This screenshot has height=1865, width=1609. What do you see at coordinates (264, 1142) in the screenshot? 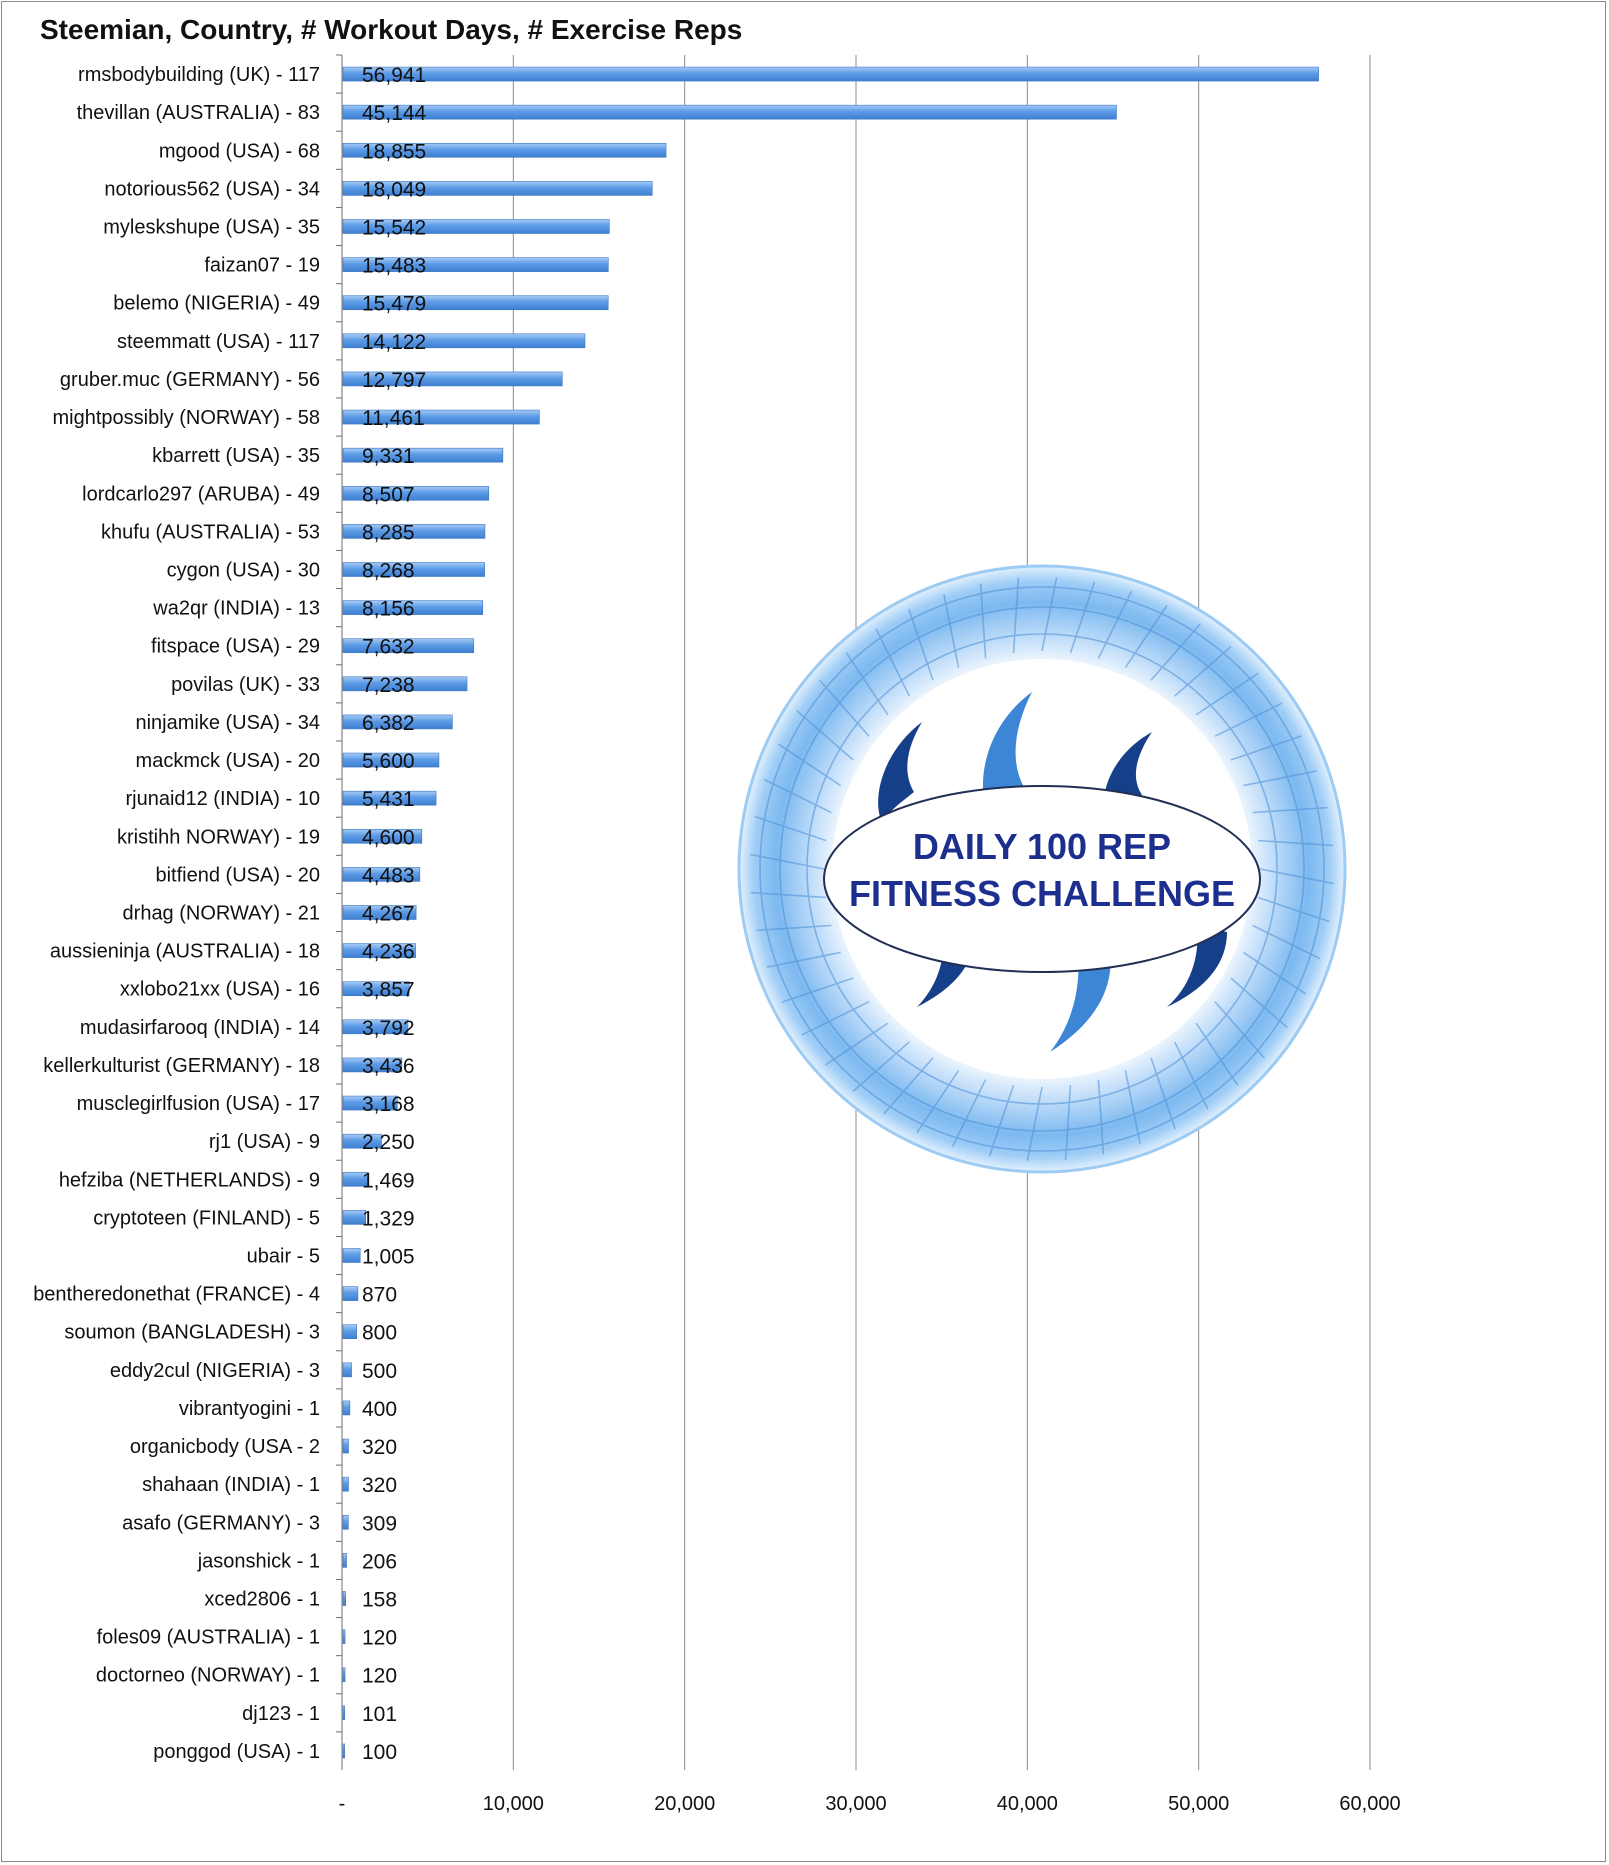
I see `category-label: rj1 (USA) - 9` at bounding box center [264, 1142].